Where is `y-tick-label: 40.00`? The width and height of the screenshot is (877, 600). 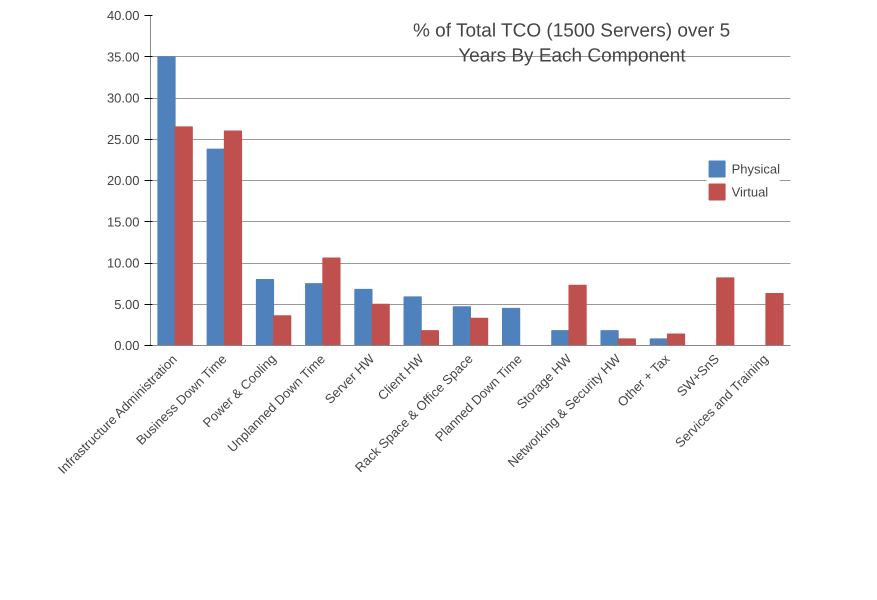
y-tick-label: 40.00 is located at coordinates (123, 15).